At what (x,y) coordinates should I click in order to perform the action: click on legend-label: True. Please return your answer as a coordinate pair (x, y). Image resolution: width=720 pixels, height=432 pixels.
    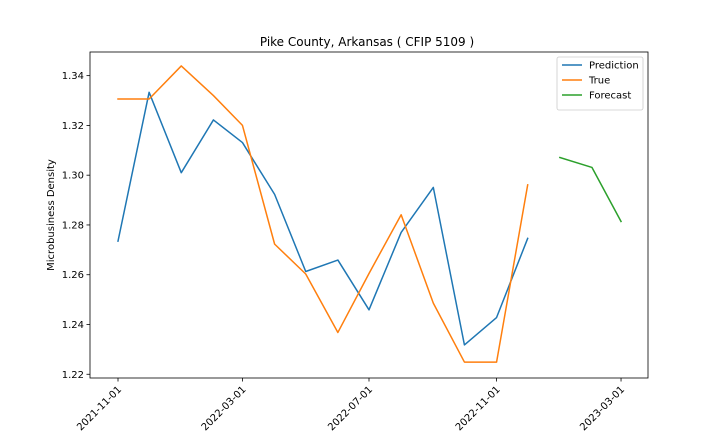
    Looking at the image, I should click on (599, 81).